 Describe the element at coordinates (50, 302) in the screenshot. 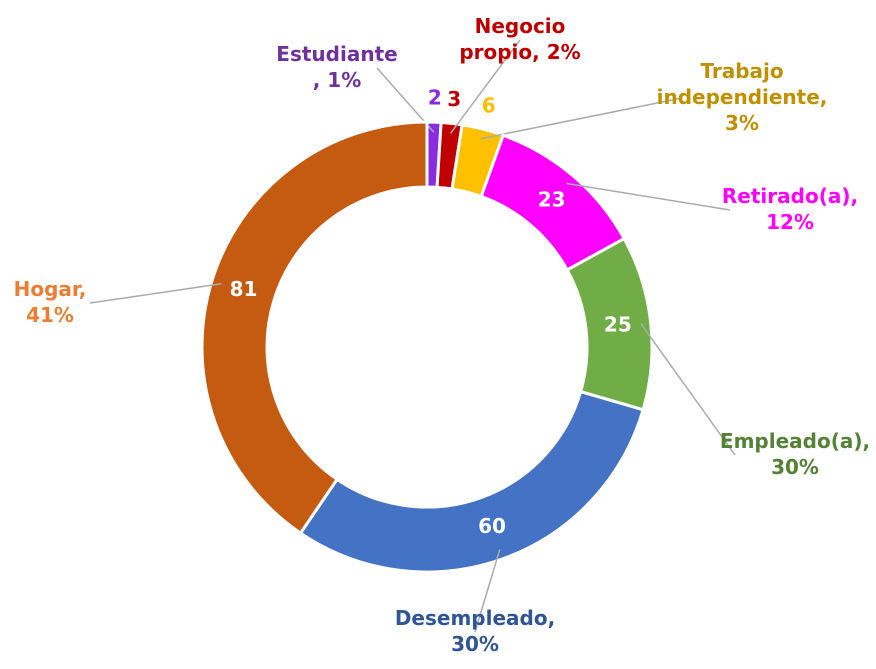

I see `category-label: Hogar, 41%` at that location.